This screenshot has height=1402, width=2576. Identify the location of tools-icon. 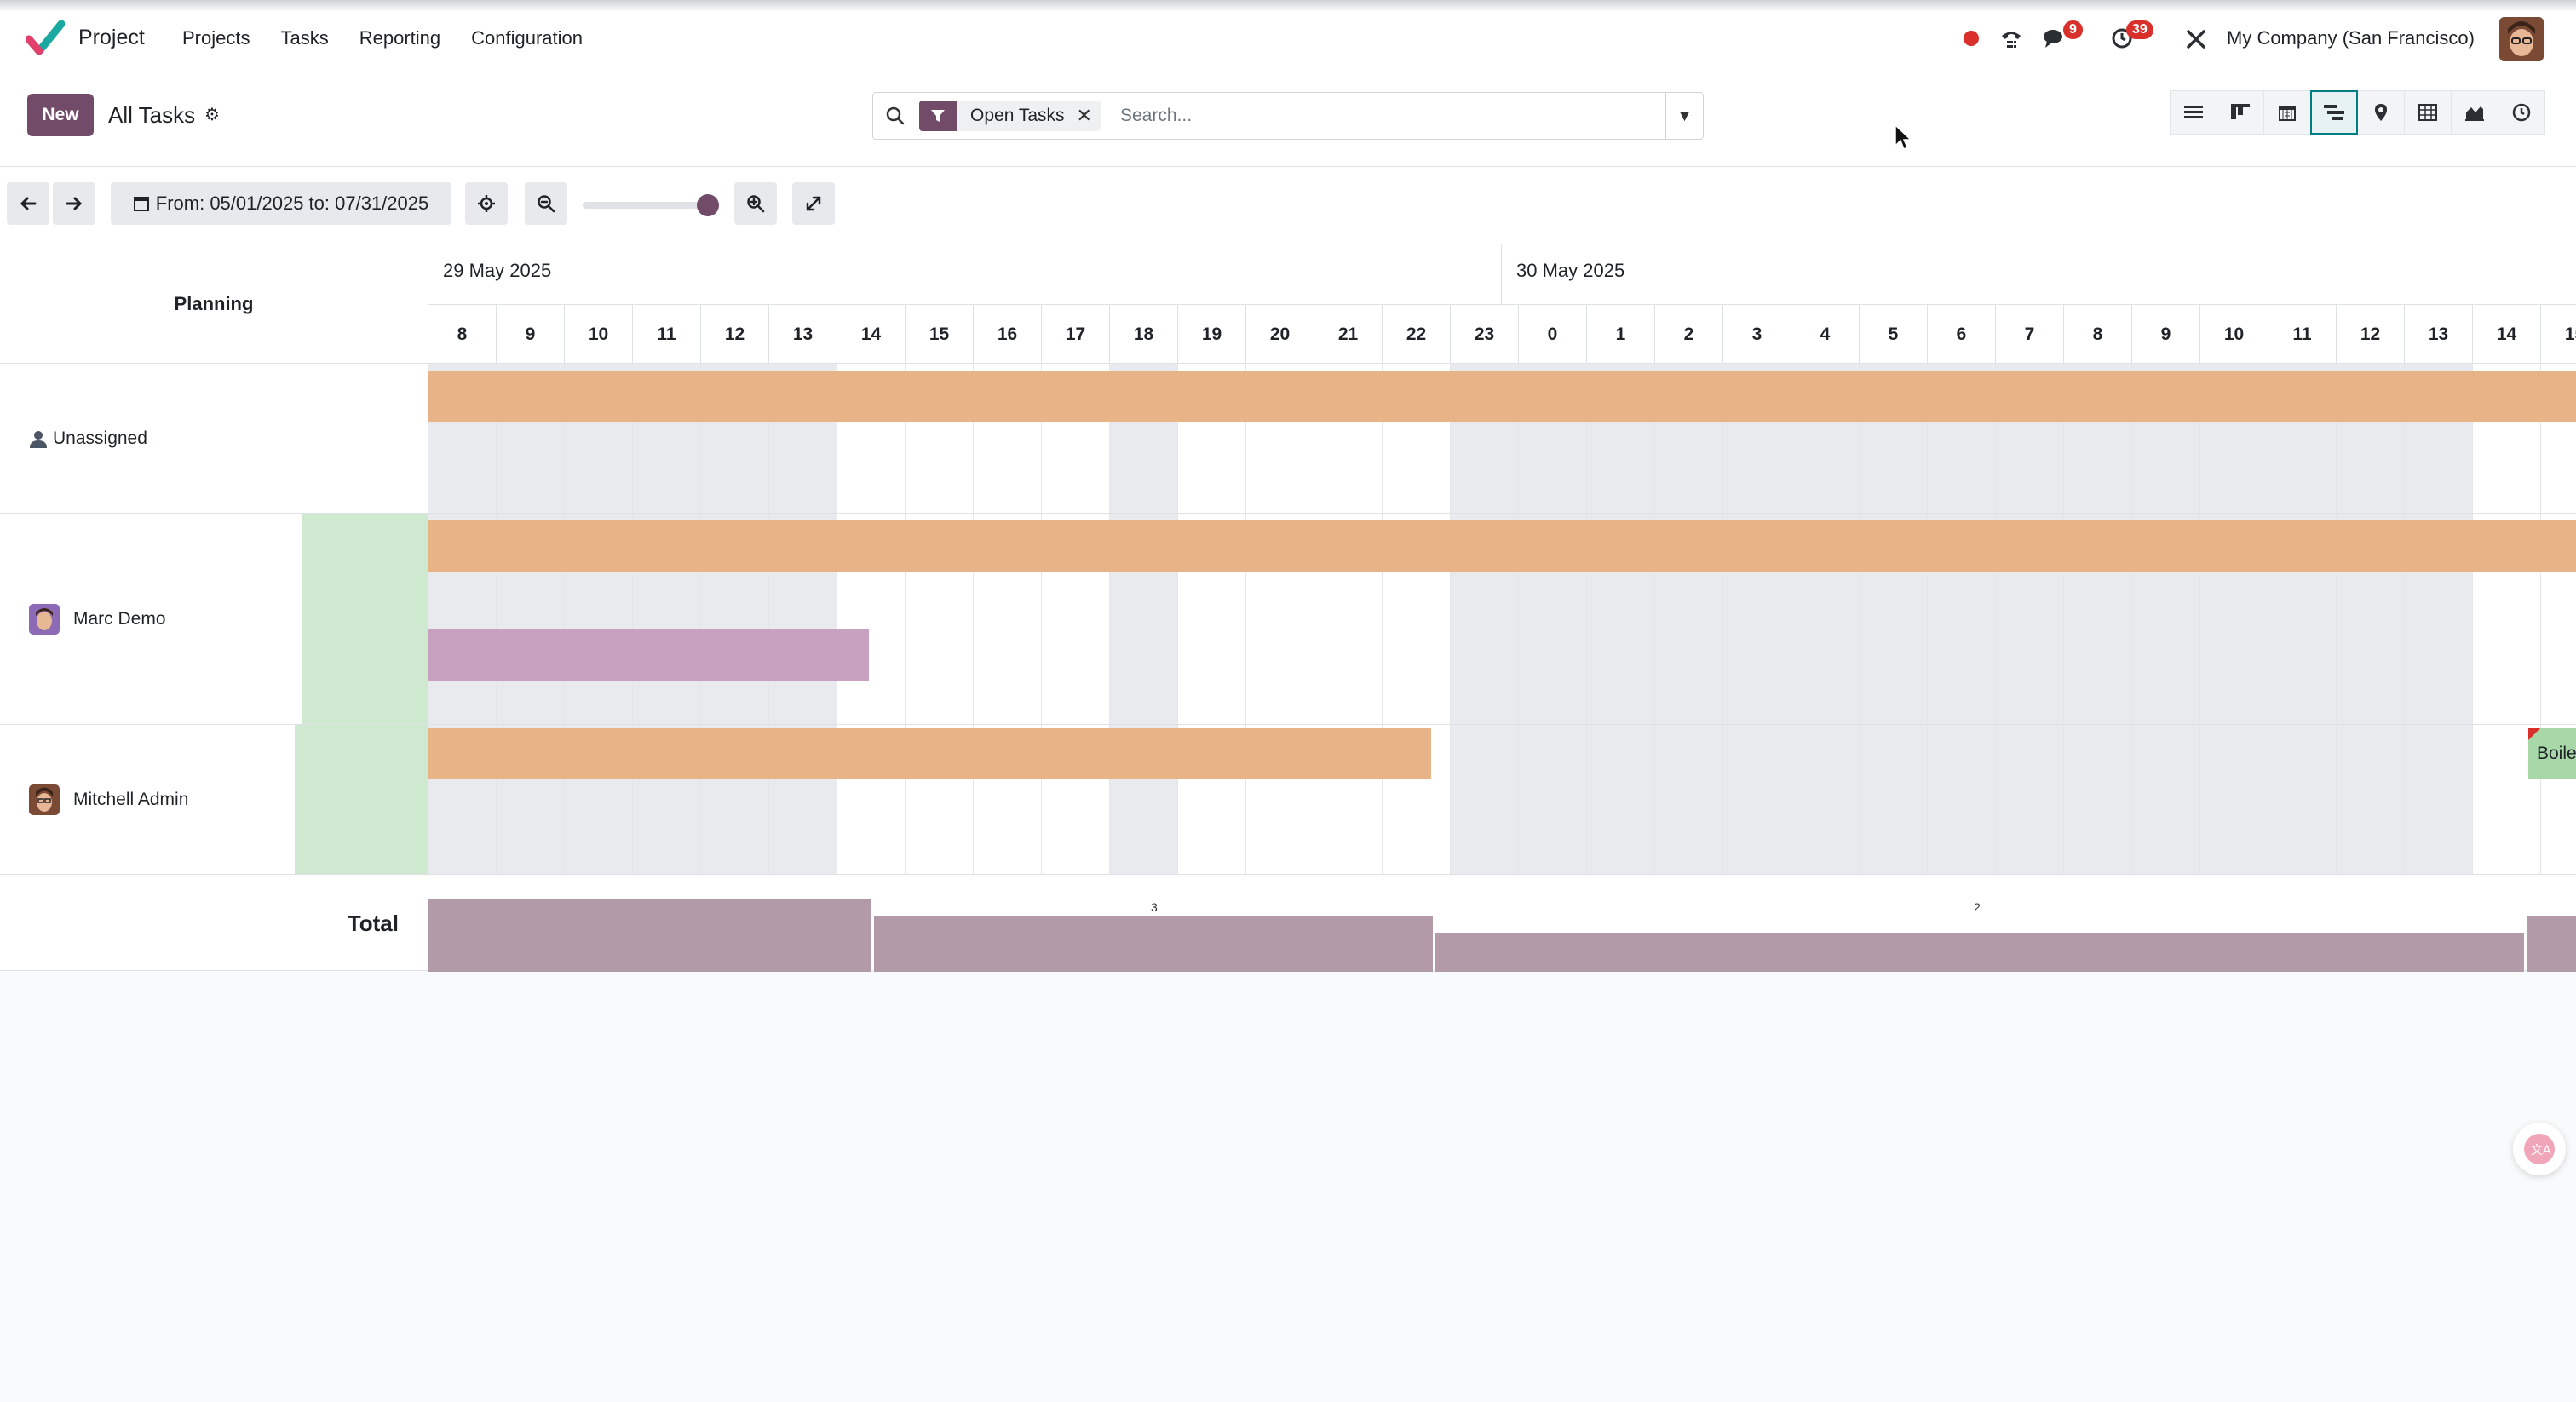
(2196, 39).